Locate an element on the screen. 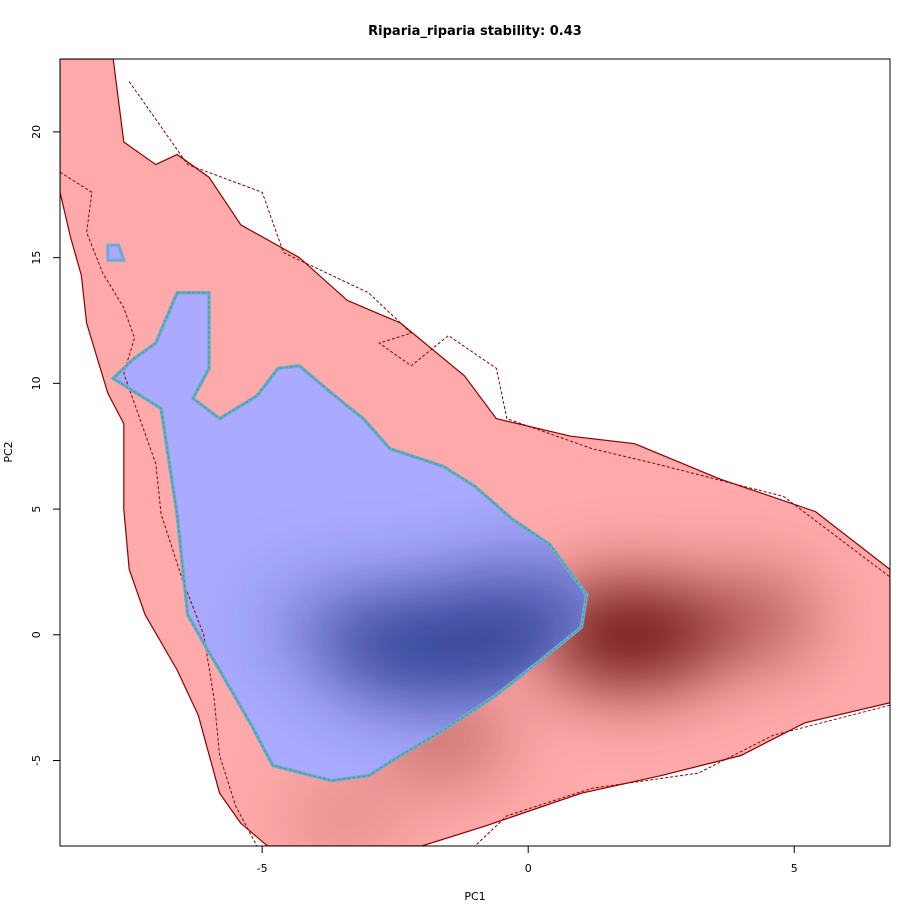 The height and width of the screenshot is (920, 920). x-tick-label-0: -5 is located at coordinates (262, 868).